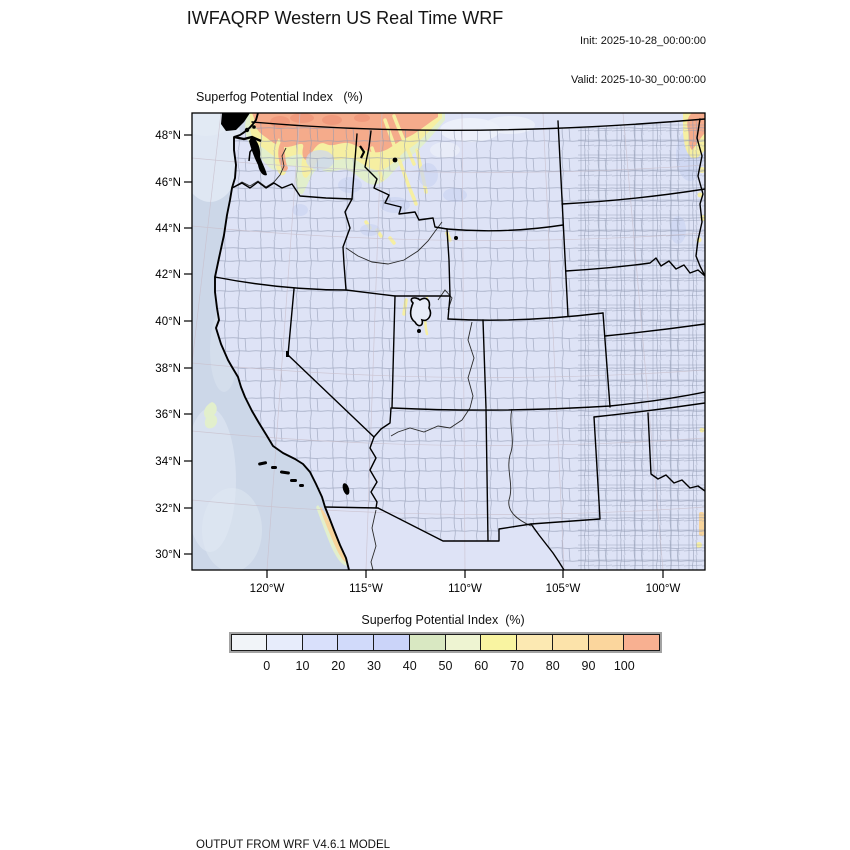 This screenshot has height=850, width=850. I want to click on lon-tick-label: 105°W, so click(563, 589).